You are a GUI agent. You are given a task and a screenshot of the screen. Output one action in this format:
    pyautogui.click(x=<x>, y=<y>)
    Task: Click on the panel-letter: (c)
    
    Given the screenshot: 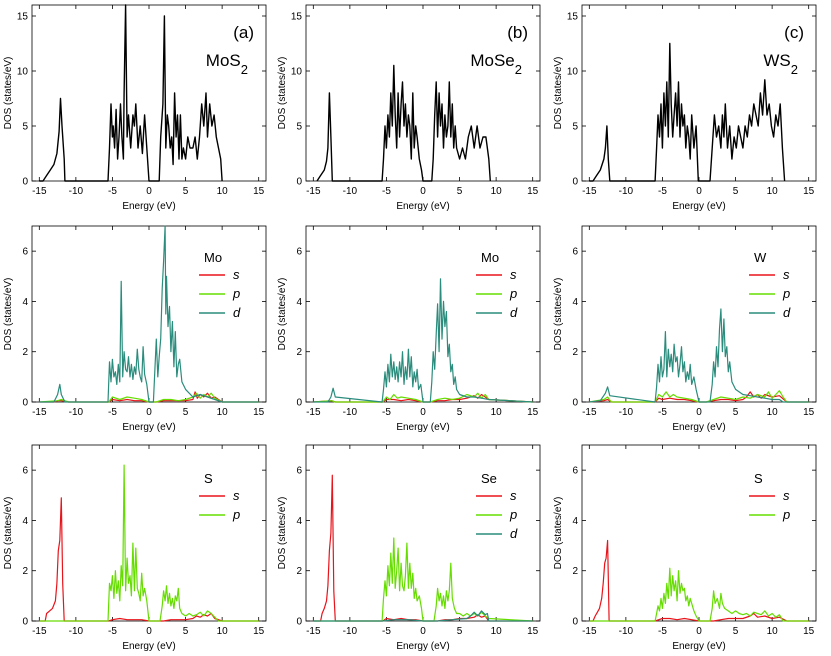 What is the action you would take?
    pyautogui.click(x=794, y=32)
    